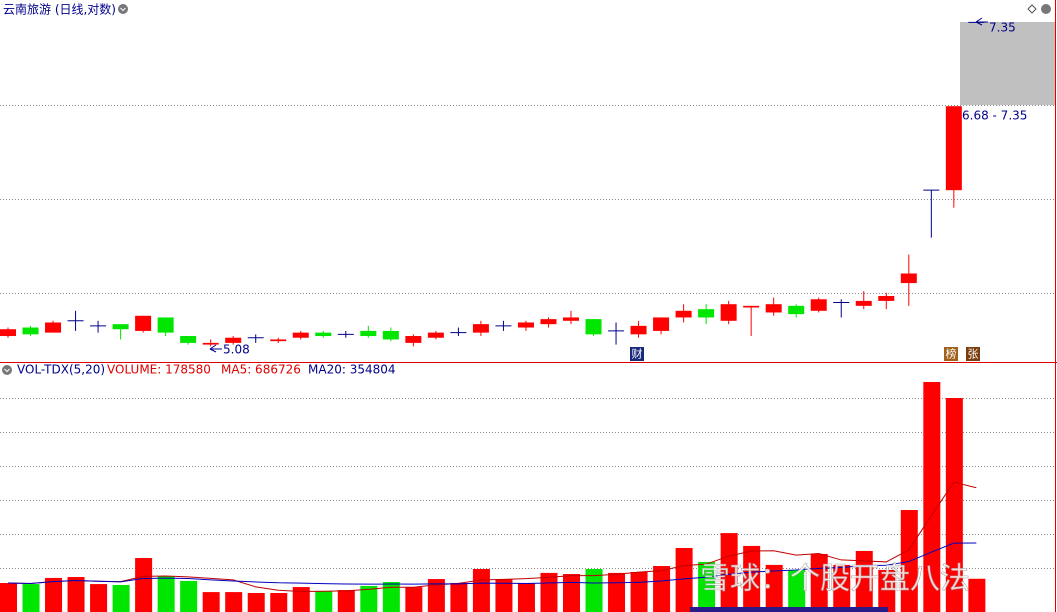  I want to click on chart-title: 云南旅游 (日线,对数), so click(59, 9).